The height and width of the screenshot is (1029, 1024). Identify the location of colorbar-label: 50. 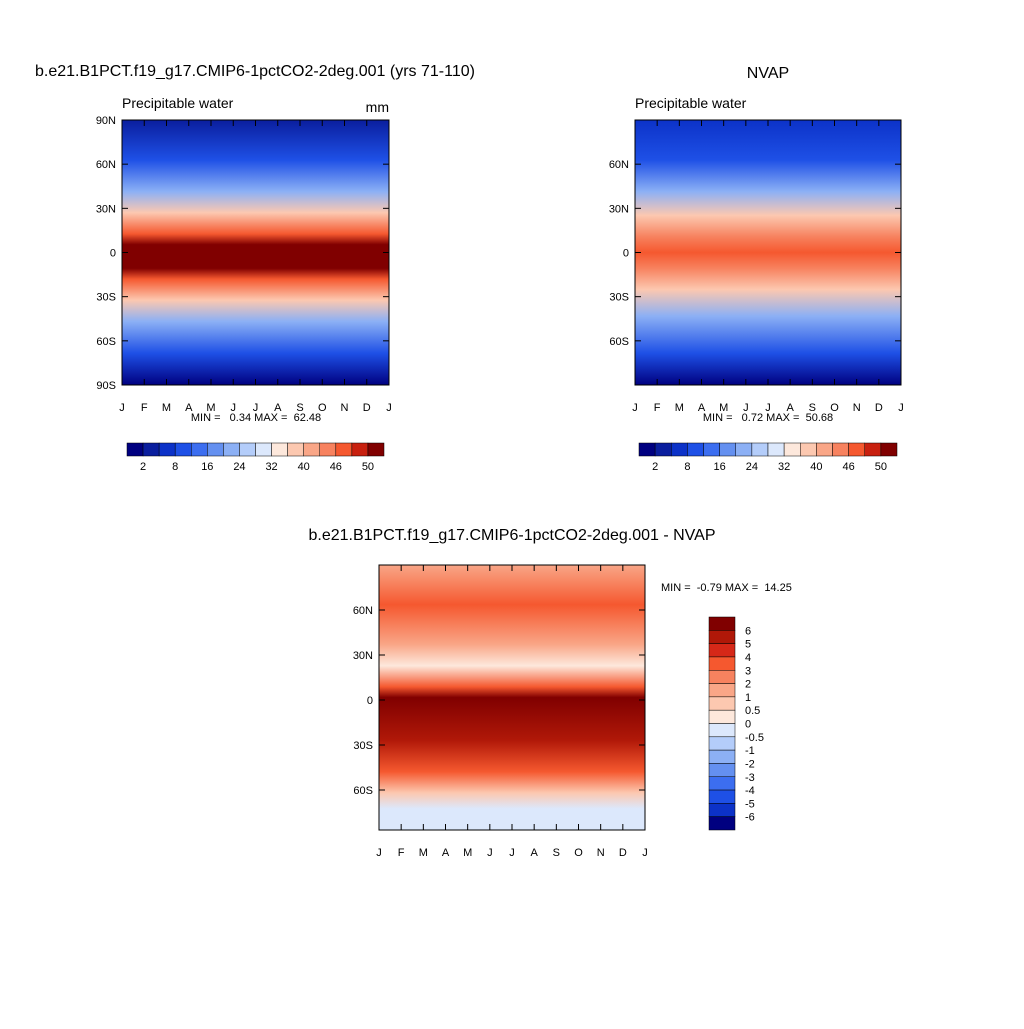
(368, 467).